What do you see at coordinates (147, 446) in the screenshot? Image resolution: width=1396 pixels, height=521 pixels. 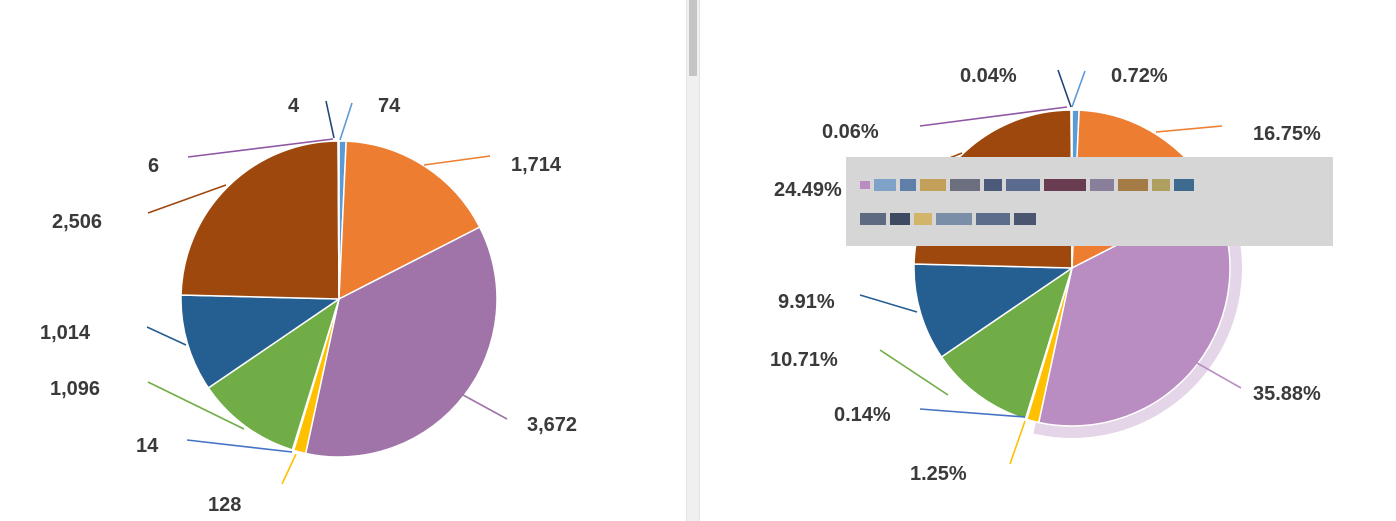 I see `data-label-4: 14` at bounding box center [147, 446].